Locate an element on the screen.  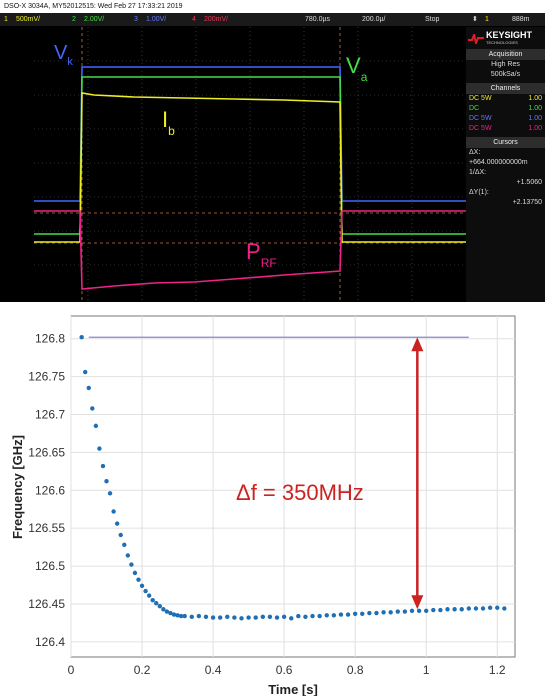
cursors-header: Cursors is located at coordinates (505, 142).